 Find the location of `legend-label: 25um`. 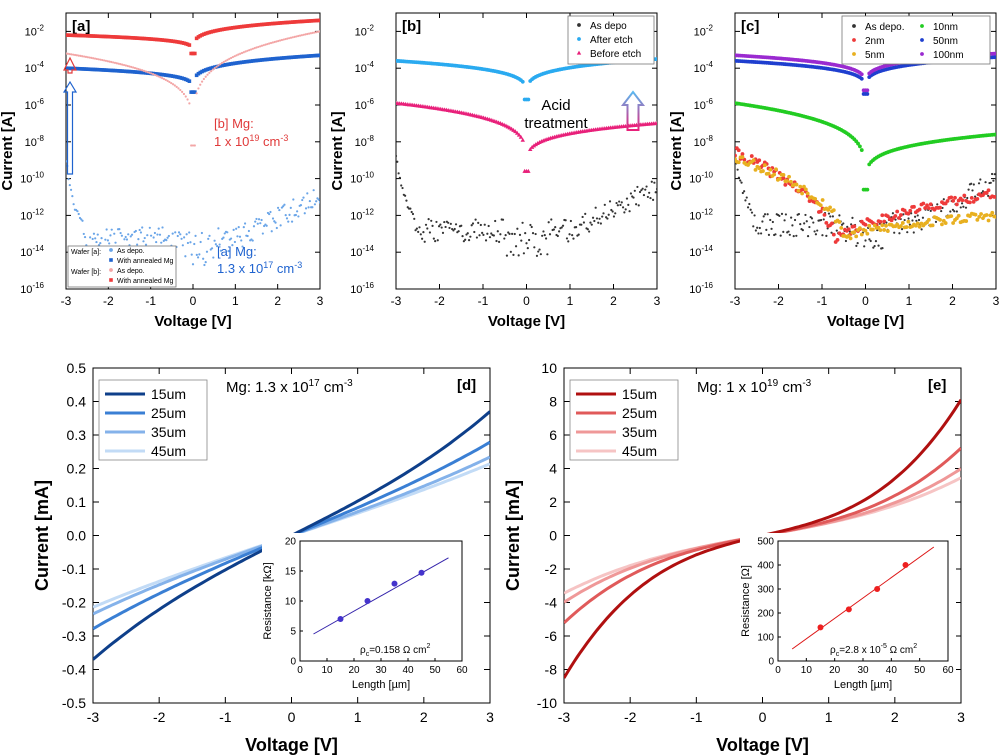

legend-label: 25um is located at coordinates (639, 413).